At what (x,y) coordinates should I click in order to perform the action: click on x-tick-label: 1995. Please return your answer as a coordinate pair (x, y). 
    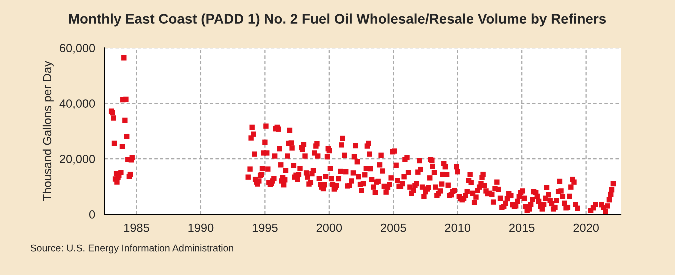
    Looking at the image, I should click on (265, 228).